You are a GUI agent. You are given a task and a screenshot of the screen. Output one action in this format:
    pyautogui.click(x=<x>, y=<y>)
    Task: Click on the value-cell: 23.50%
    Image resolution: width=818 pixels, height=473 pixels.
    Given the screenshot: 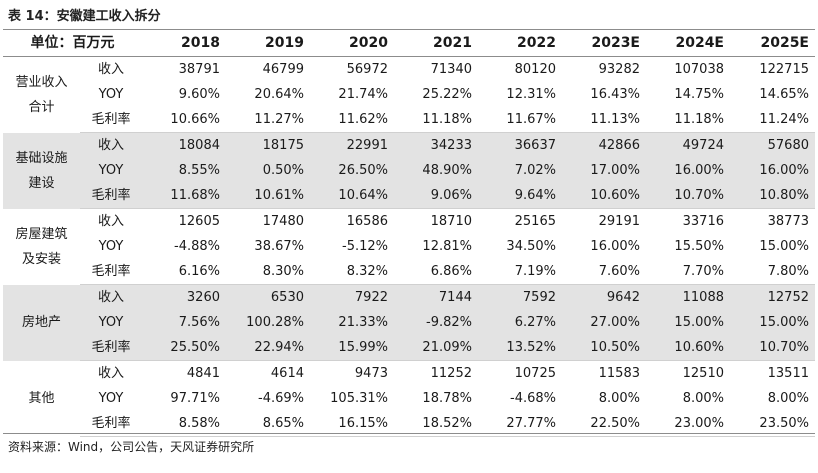 What is the action you would take?
    pyautogui.click(x=772, y=424)
    